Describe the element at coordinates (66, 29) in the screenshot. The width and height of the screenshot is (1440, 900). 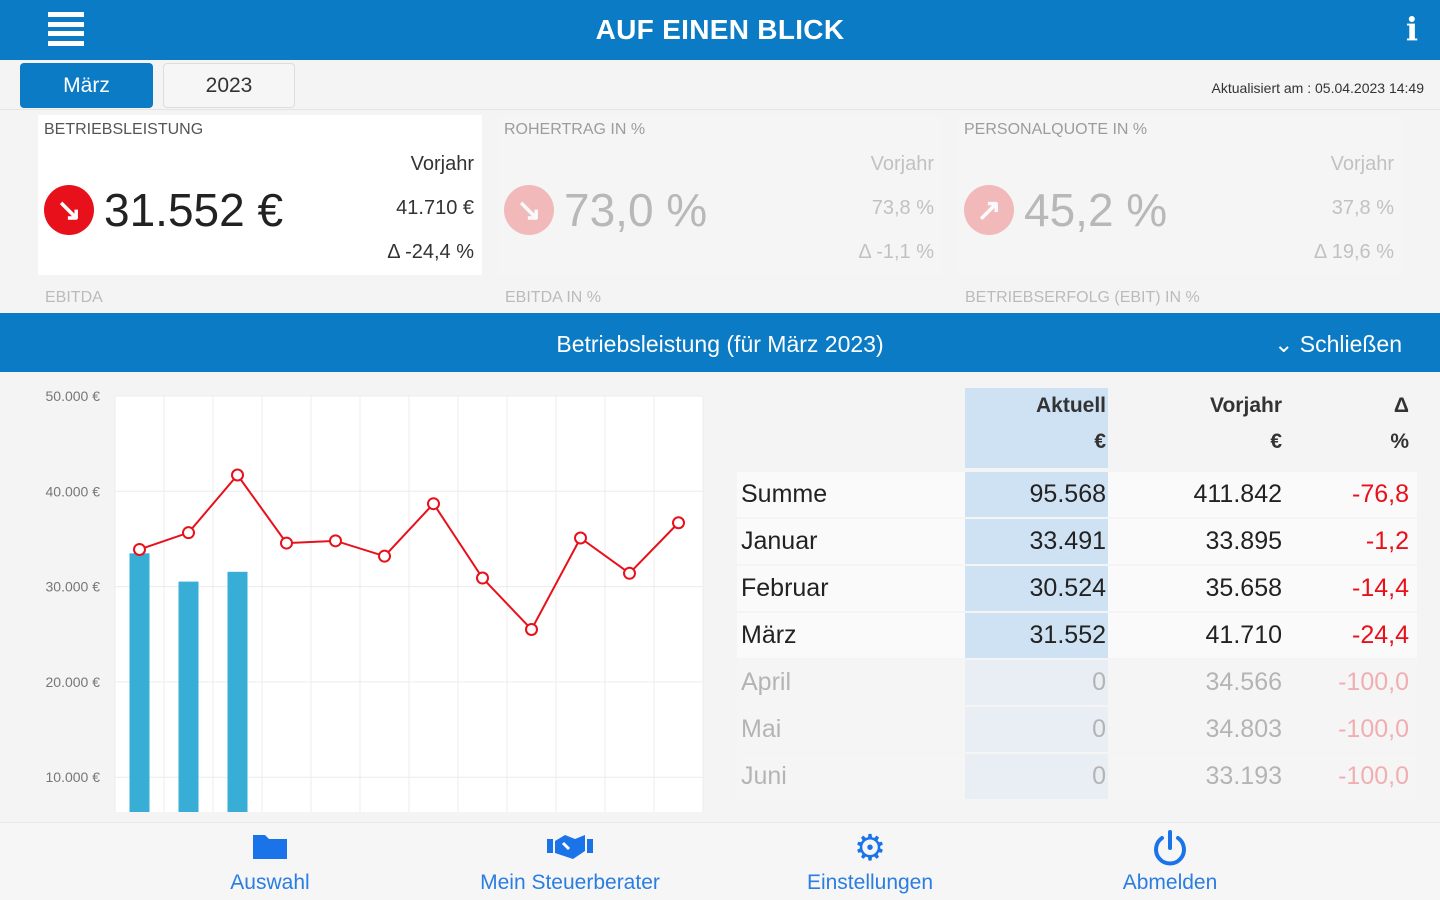
I see `hamburger-icon` at that location.